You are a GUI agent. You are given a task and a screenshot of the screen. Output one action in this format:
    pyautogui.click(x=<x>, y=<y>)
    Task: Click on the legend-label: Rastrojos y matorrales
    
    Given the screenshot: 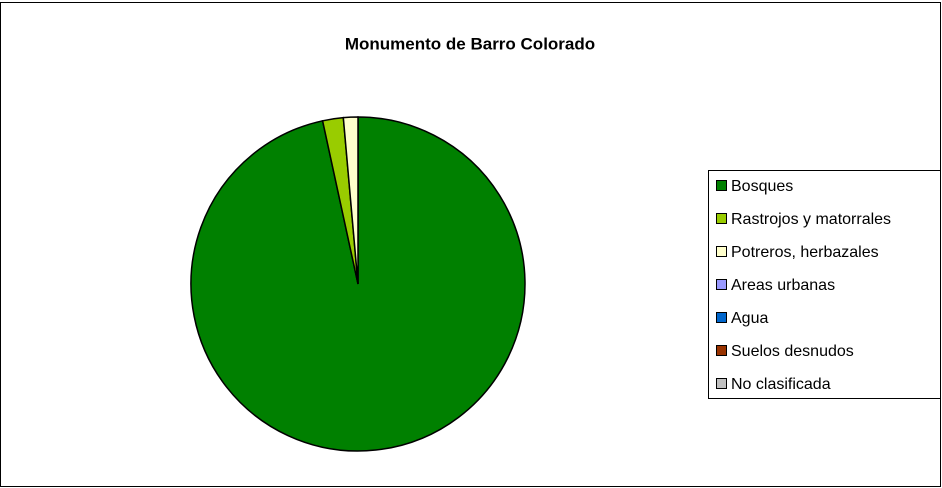 What is the action you would take?
    pyautogui.click(x=811, y=219)
    